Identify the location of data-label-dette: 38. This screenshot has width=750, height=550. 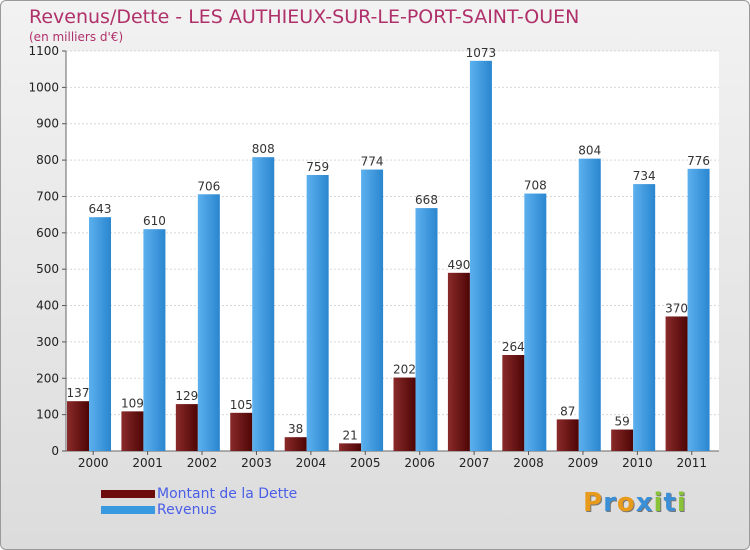
(295, 429).